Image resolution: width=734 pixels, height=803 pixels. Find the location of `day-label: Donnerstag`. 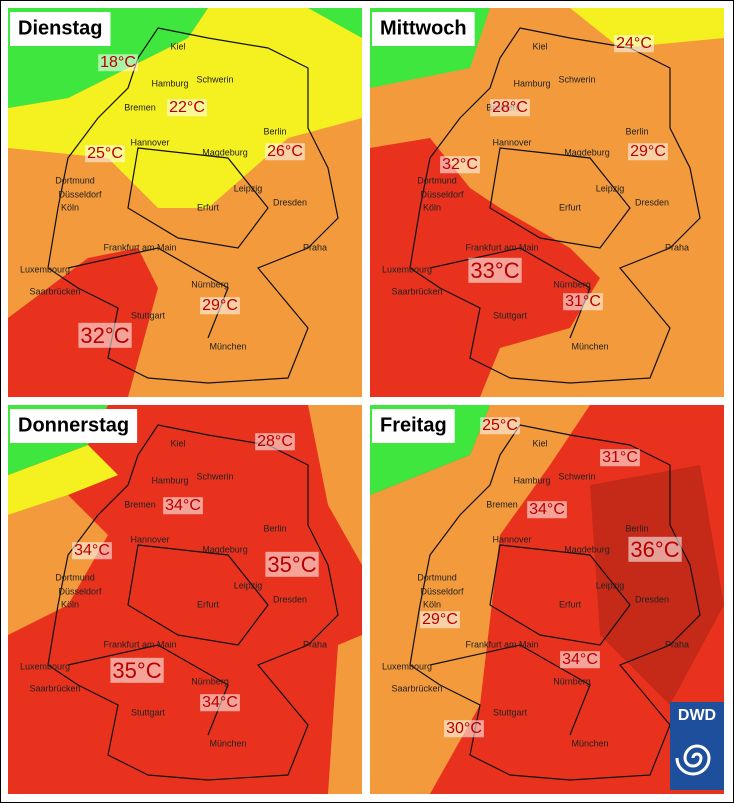

day-label: Donnerstag is located at coordinates (73, 425).